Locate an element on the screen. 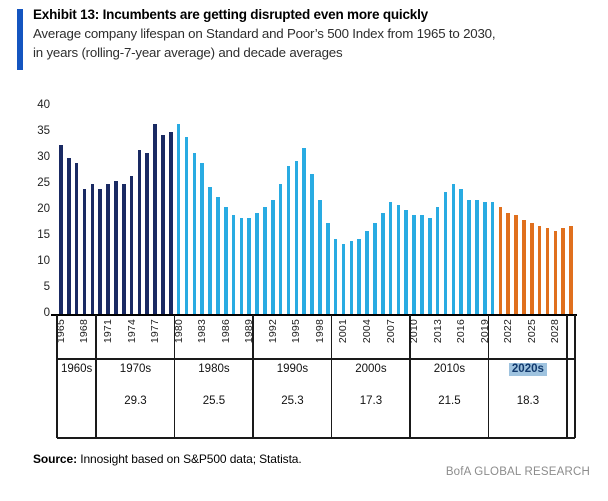 This screenshot has height=501, width=608. bar-1966 is located at coordinates (68, 236).